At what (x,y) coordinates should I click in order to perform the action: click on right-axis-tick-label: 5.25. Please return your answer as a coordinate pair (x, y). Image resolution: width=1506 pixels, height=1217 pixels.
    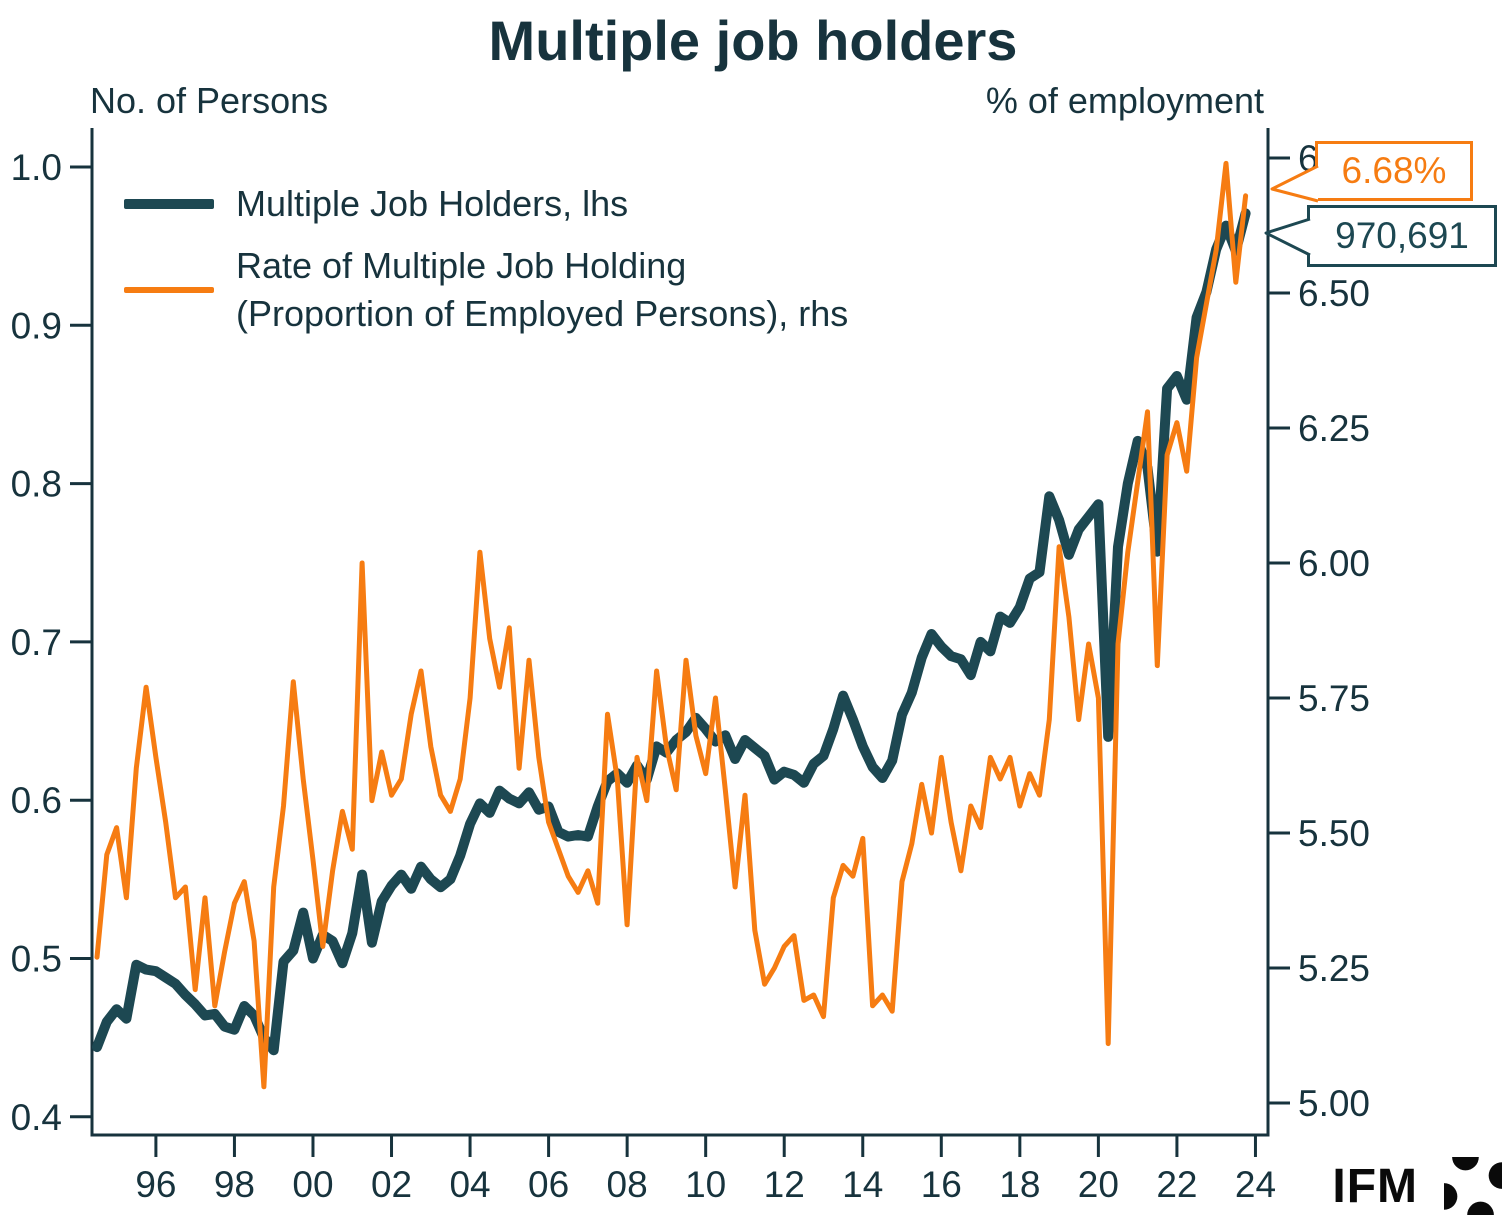
    Looking at the image, I should click on (1334, 968).